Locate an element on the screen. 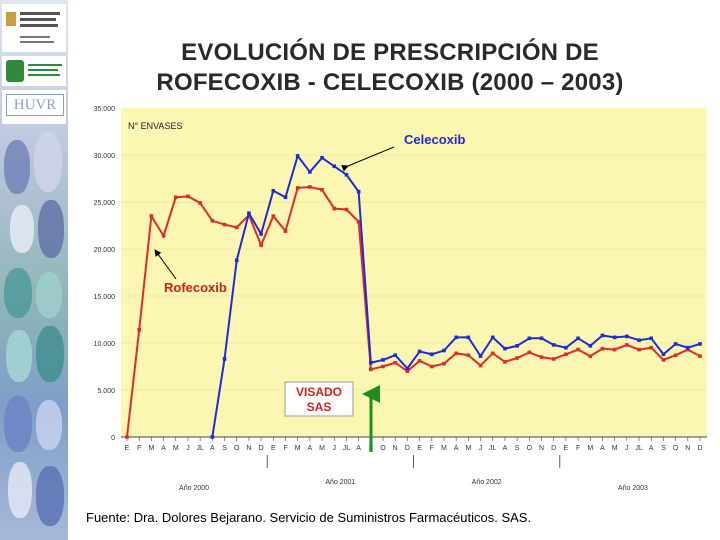 The height and width of the screenshot is (540, 720). coat-of-arms-icon is located at coordinates (11, 19).